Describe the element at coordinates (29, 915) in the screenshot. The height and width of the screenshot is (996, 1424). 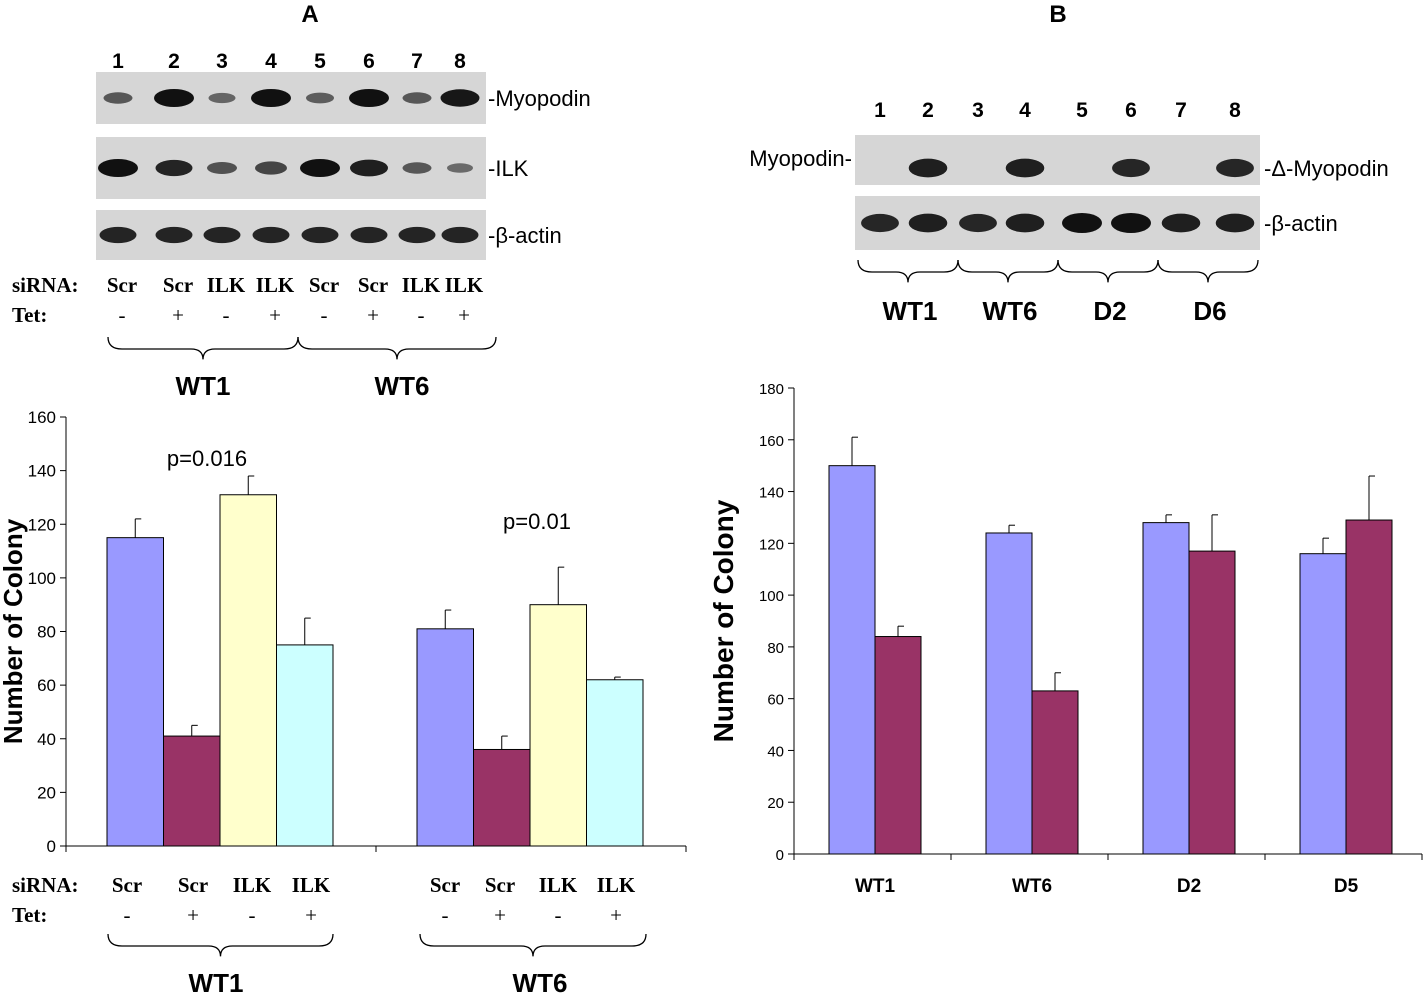
I see `tet-label: Tet:` at that location.